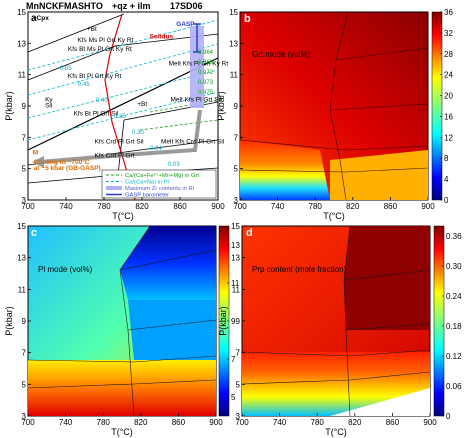 The width and height of the screenshot is (474, 438). What do you see at coordinates (122, 388) in the screenshot?
I see `panel-c-low-field` at bounding box center [122, 388].